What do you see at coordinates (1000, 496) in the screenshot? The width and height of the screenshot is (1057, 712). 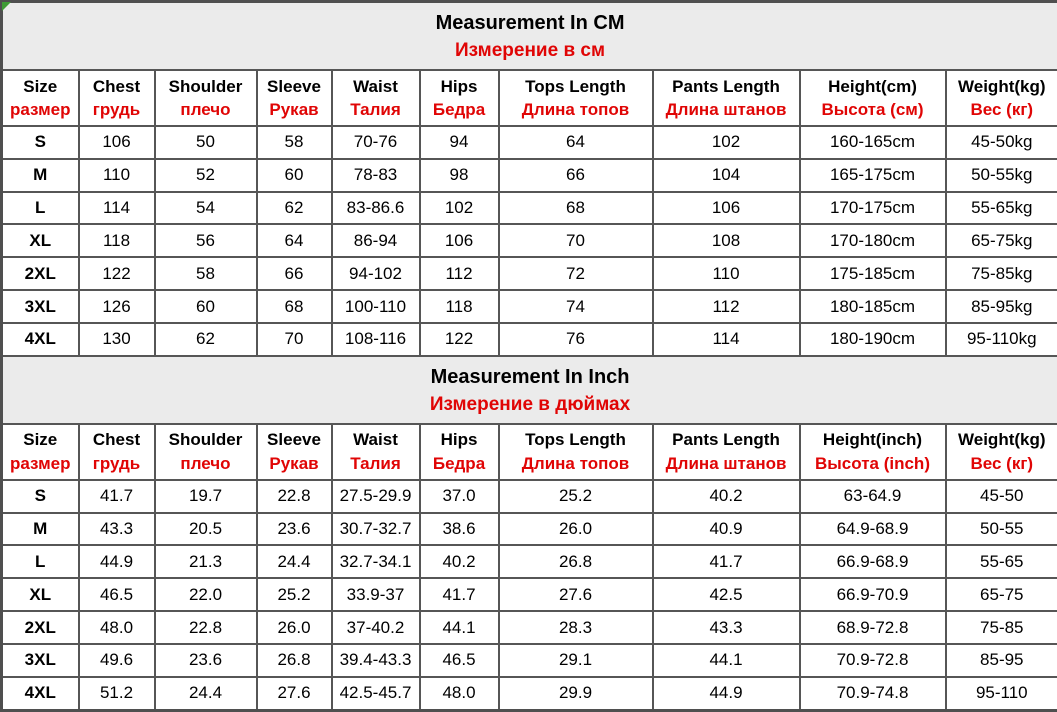 I see `value-cell: 45-50` at bounding box center [1000, 496].